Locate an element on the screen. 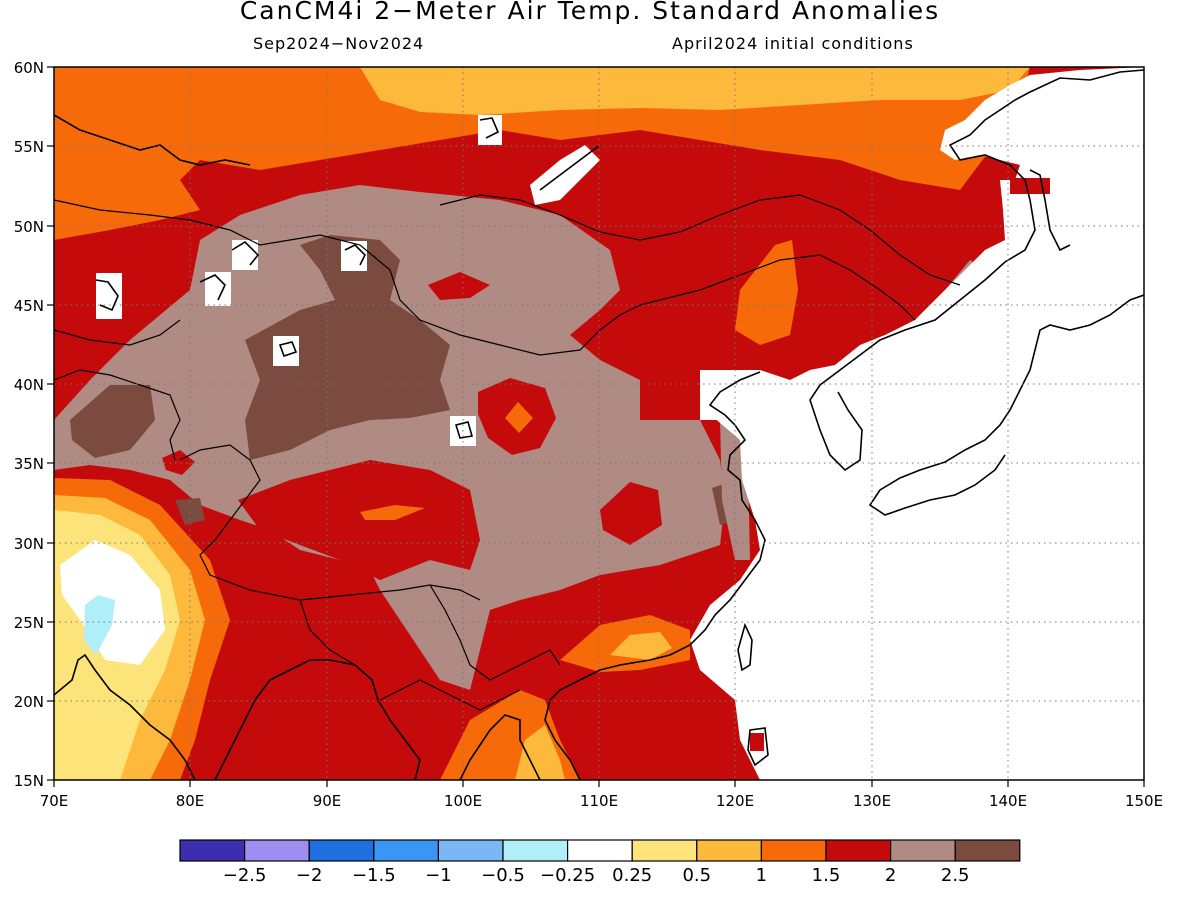 The image size is (1200, 900). lon-tick-120e: 120E is located at coordinates (735, 801).